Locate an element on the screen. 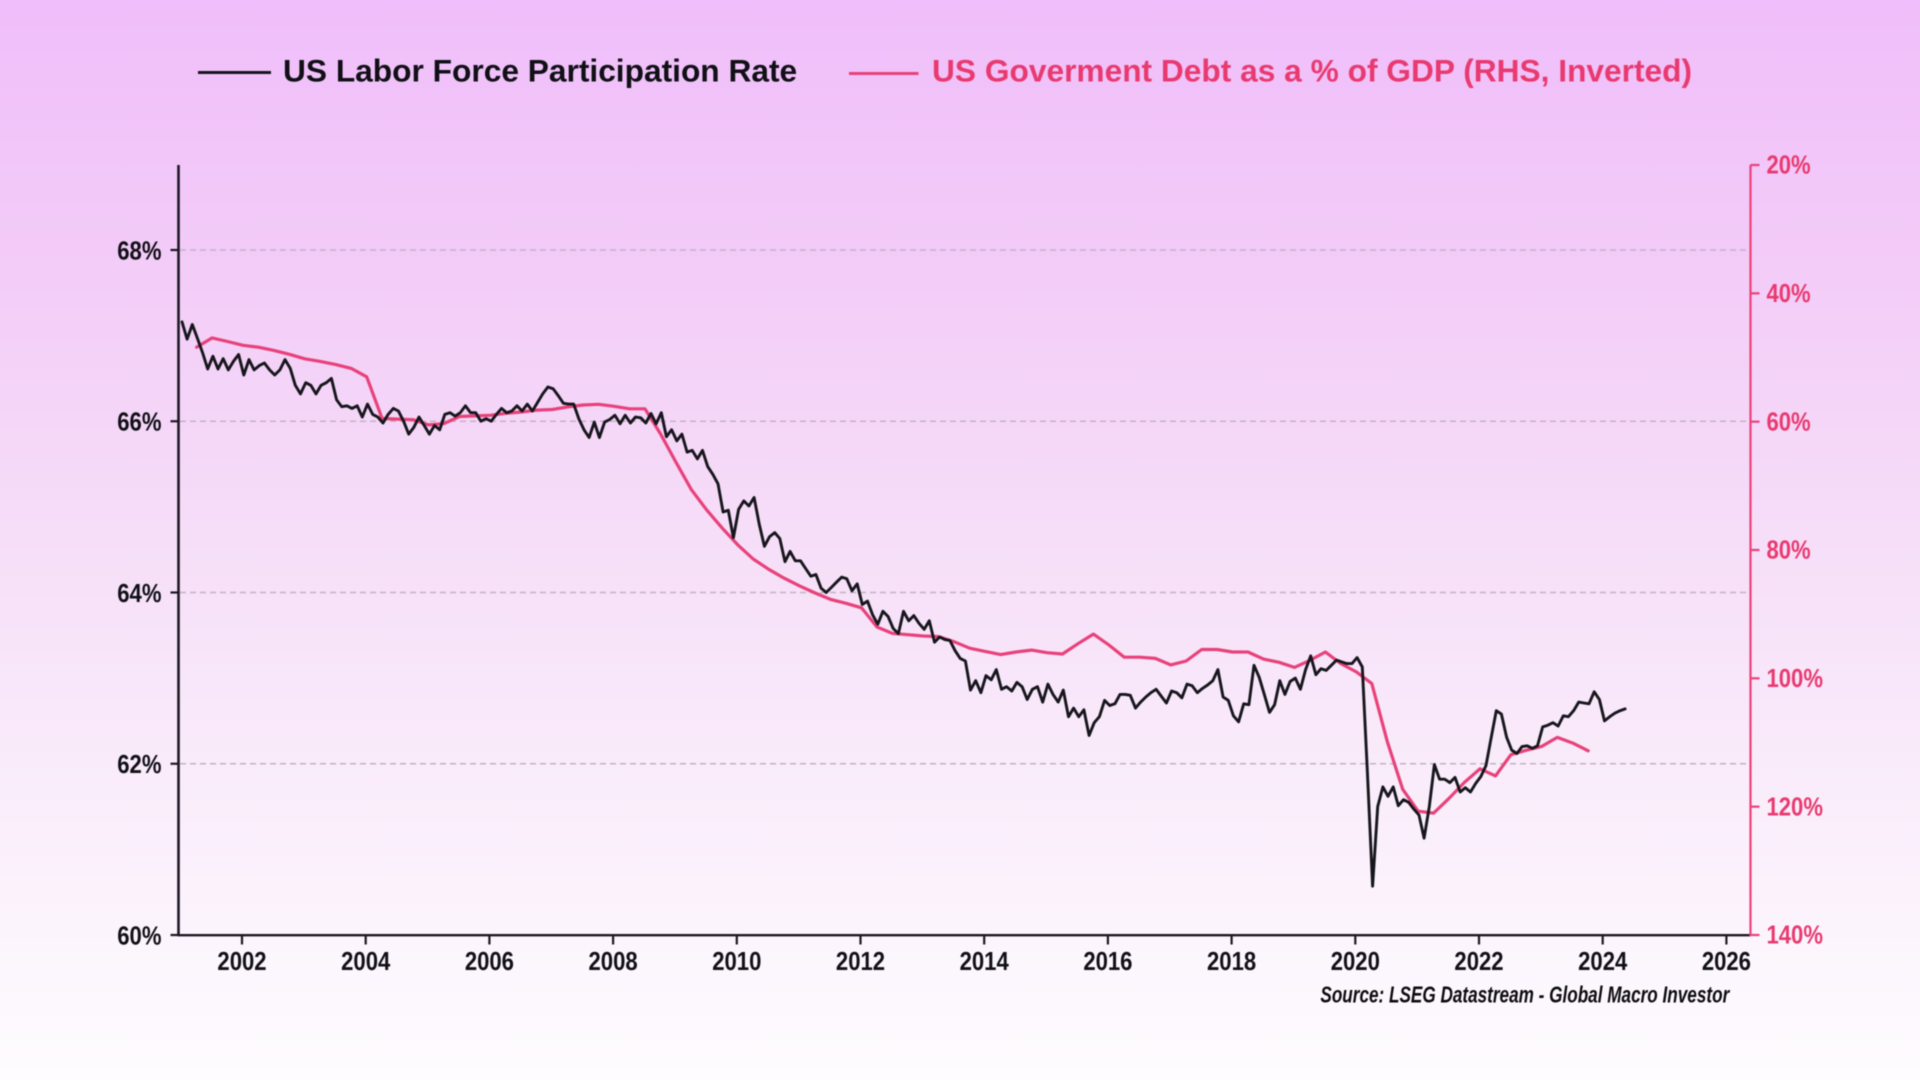 The image size is (1920, 1080). svg-text: 68% is located at coordinates (139, 251).